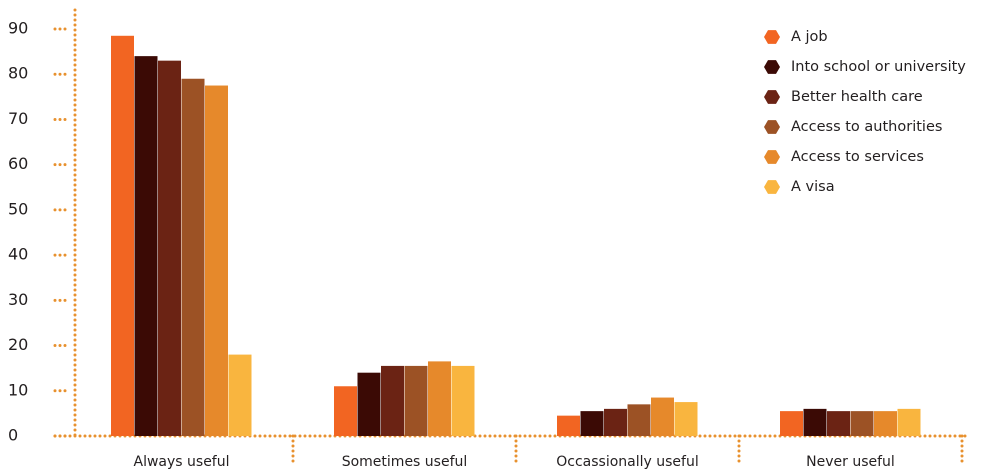 Image resolution: width=981 pixels, height=474 pixels. I want to click on legend-label: Better health care, so click(857, 97).